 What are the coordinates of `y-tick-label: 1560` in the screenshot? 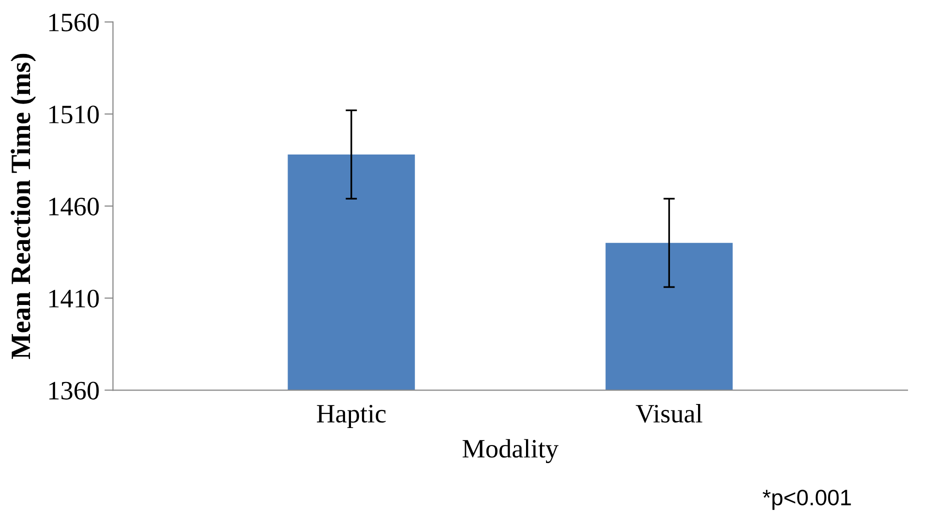 It's located at (74, 23).